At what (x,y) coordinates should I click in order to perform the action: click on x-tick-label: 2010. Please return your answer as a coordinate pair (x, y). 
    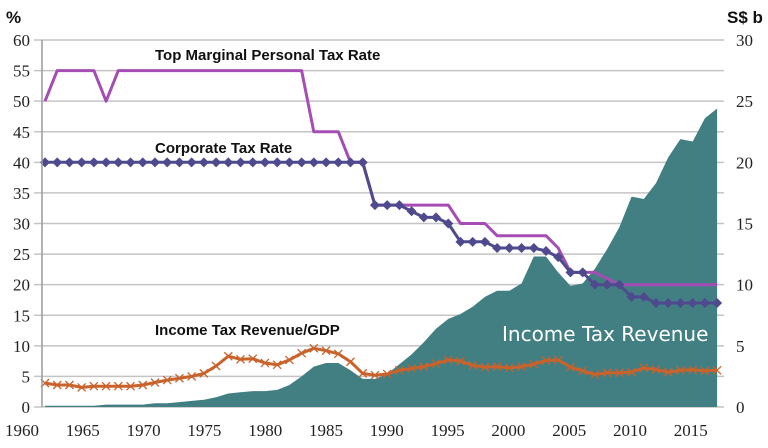
    Looking at the image, I should click on (630, 430).